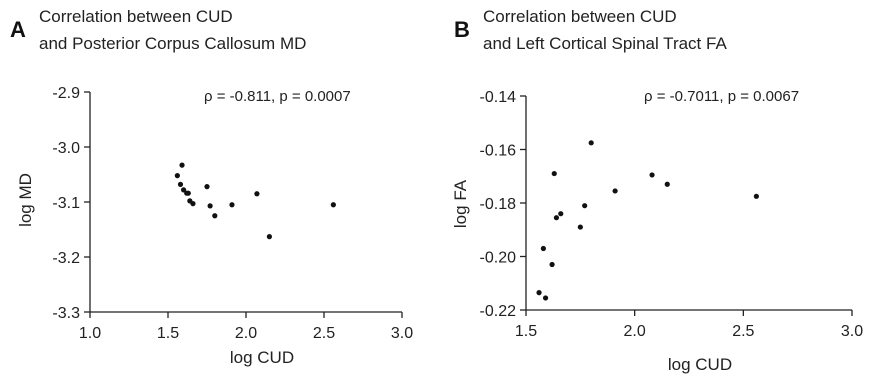  Describe the element at coordinates (25, 200) in the screenshot. I see `y-axis-label: log MD` at that location.